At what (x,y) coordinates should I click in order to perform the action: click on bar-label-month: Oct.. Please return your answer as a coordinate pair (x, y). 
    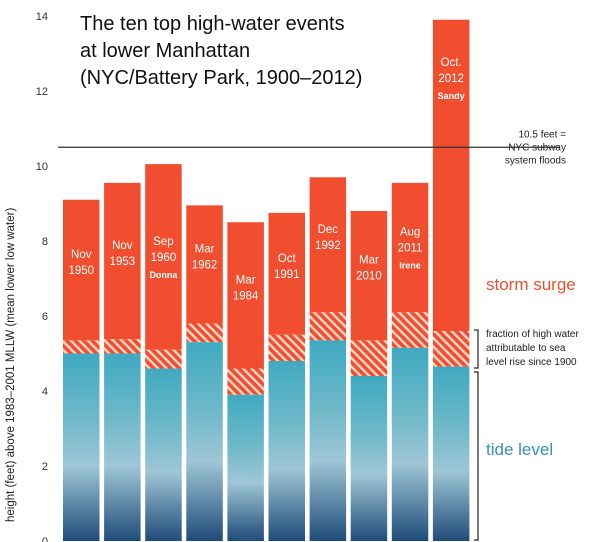
    Looking at the image, I should click on (451, 63).